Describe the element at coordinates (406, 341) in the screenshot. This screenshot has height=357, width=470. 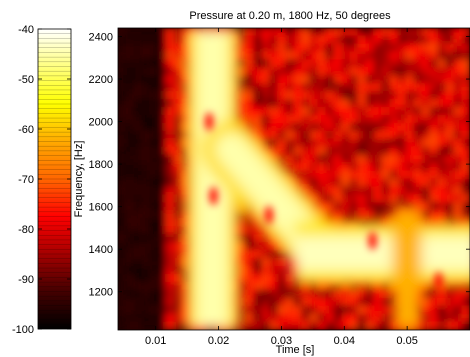
I see `x-tick-label: 0.05` at that location.